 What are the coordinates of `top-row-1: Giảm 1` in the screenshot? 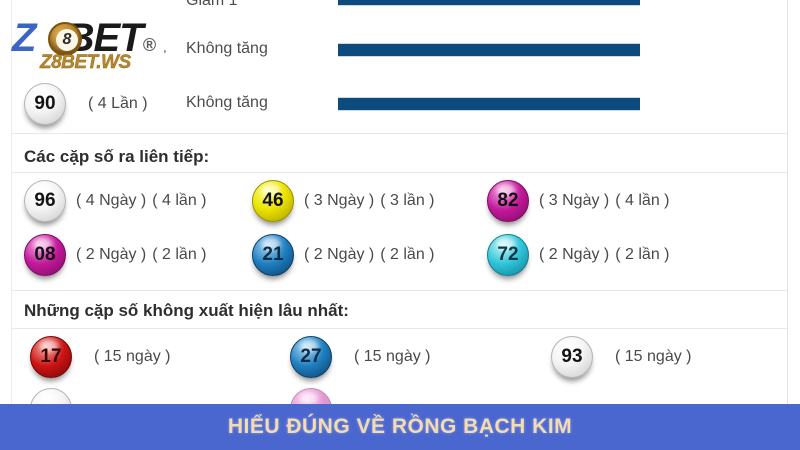 It's located at (400, 11).